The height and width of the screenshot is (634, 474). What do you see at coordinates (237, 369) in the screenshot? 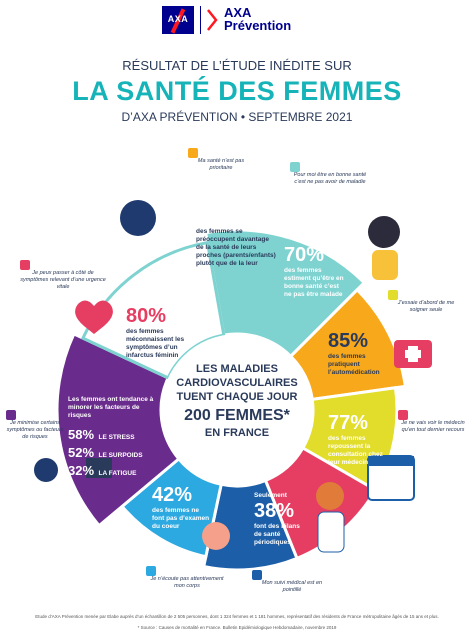
I see `center-line1: LES MALADIES` at bounding box center [237, 369].